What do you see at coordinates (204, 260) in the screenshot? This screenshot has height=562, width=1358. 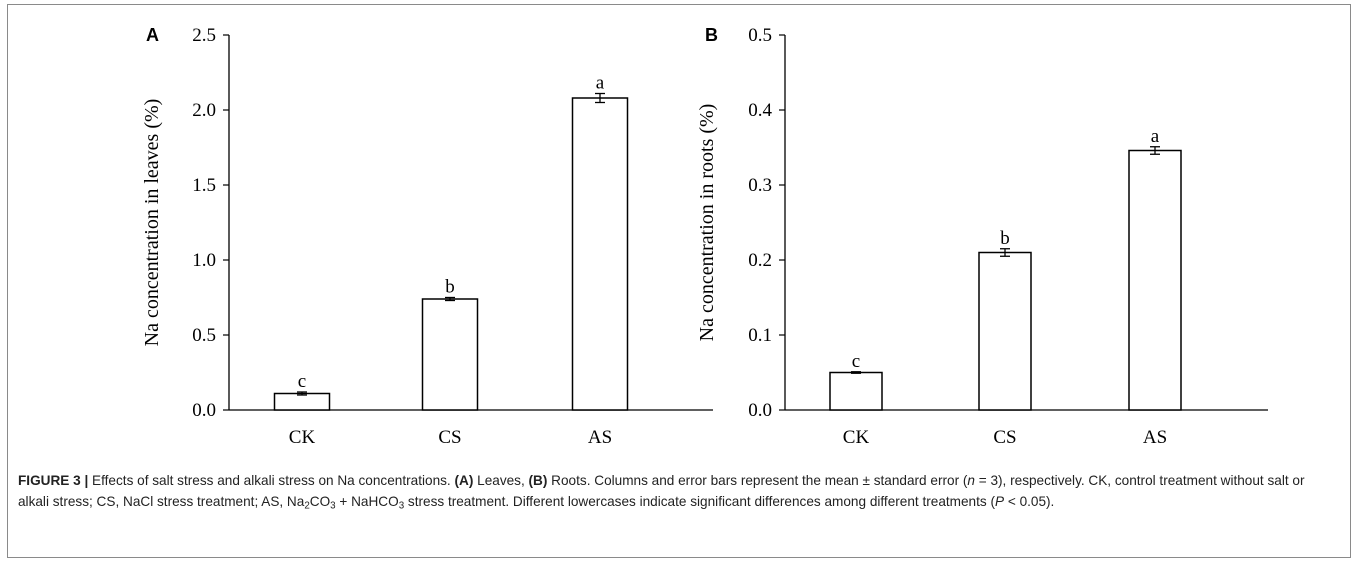 I see `y-tick-label: 1.0` at bounding box center [204, 260].